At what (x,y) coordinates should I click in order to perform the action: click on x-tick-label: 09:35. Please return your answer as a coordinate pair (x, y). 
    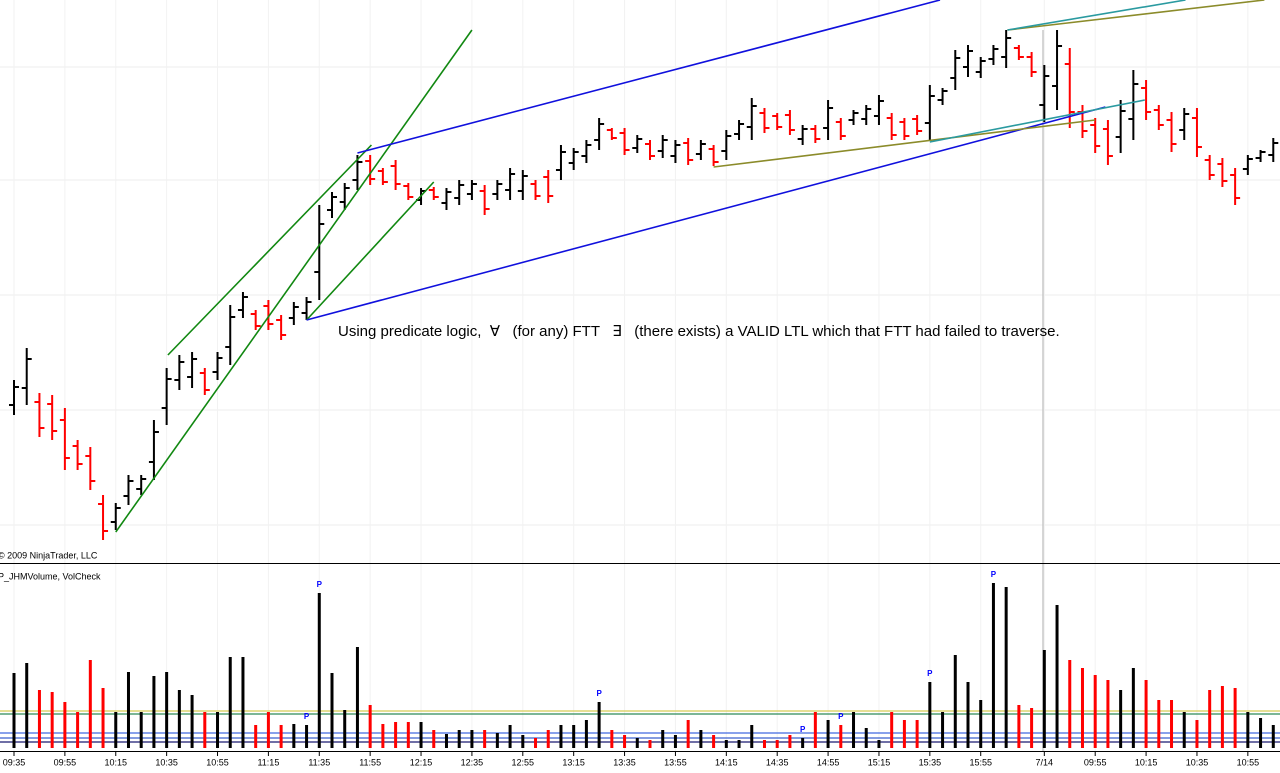
    Looking at the image, I should click on (14, 762).